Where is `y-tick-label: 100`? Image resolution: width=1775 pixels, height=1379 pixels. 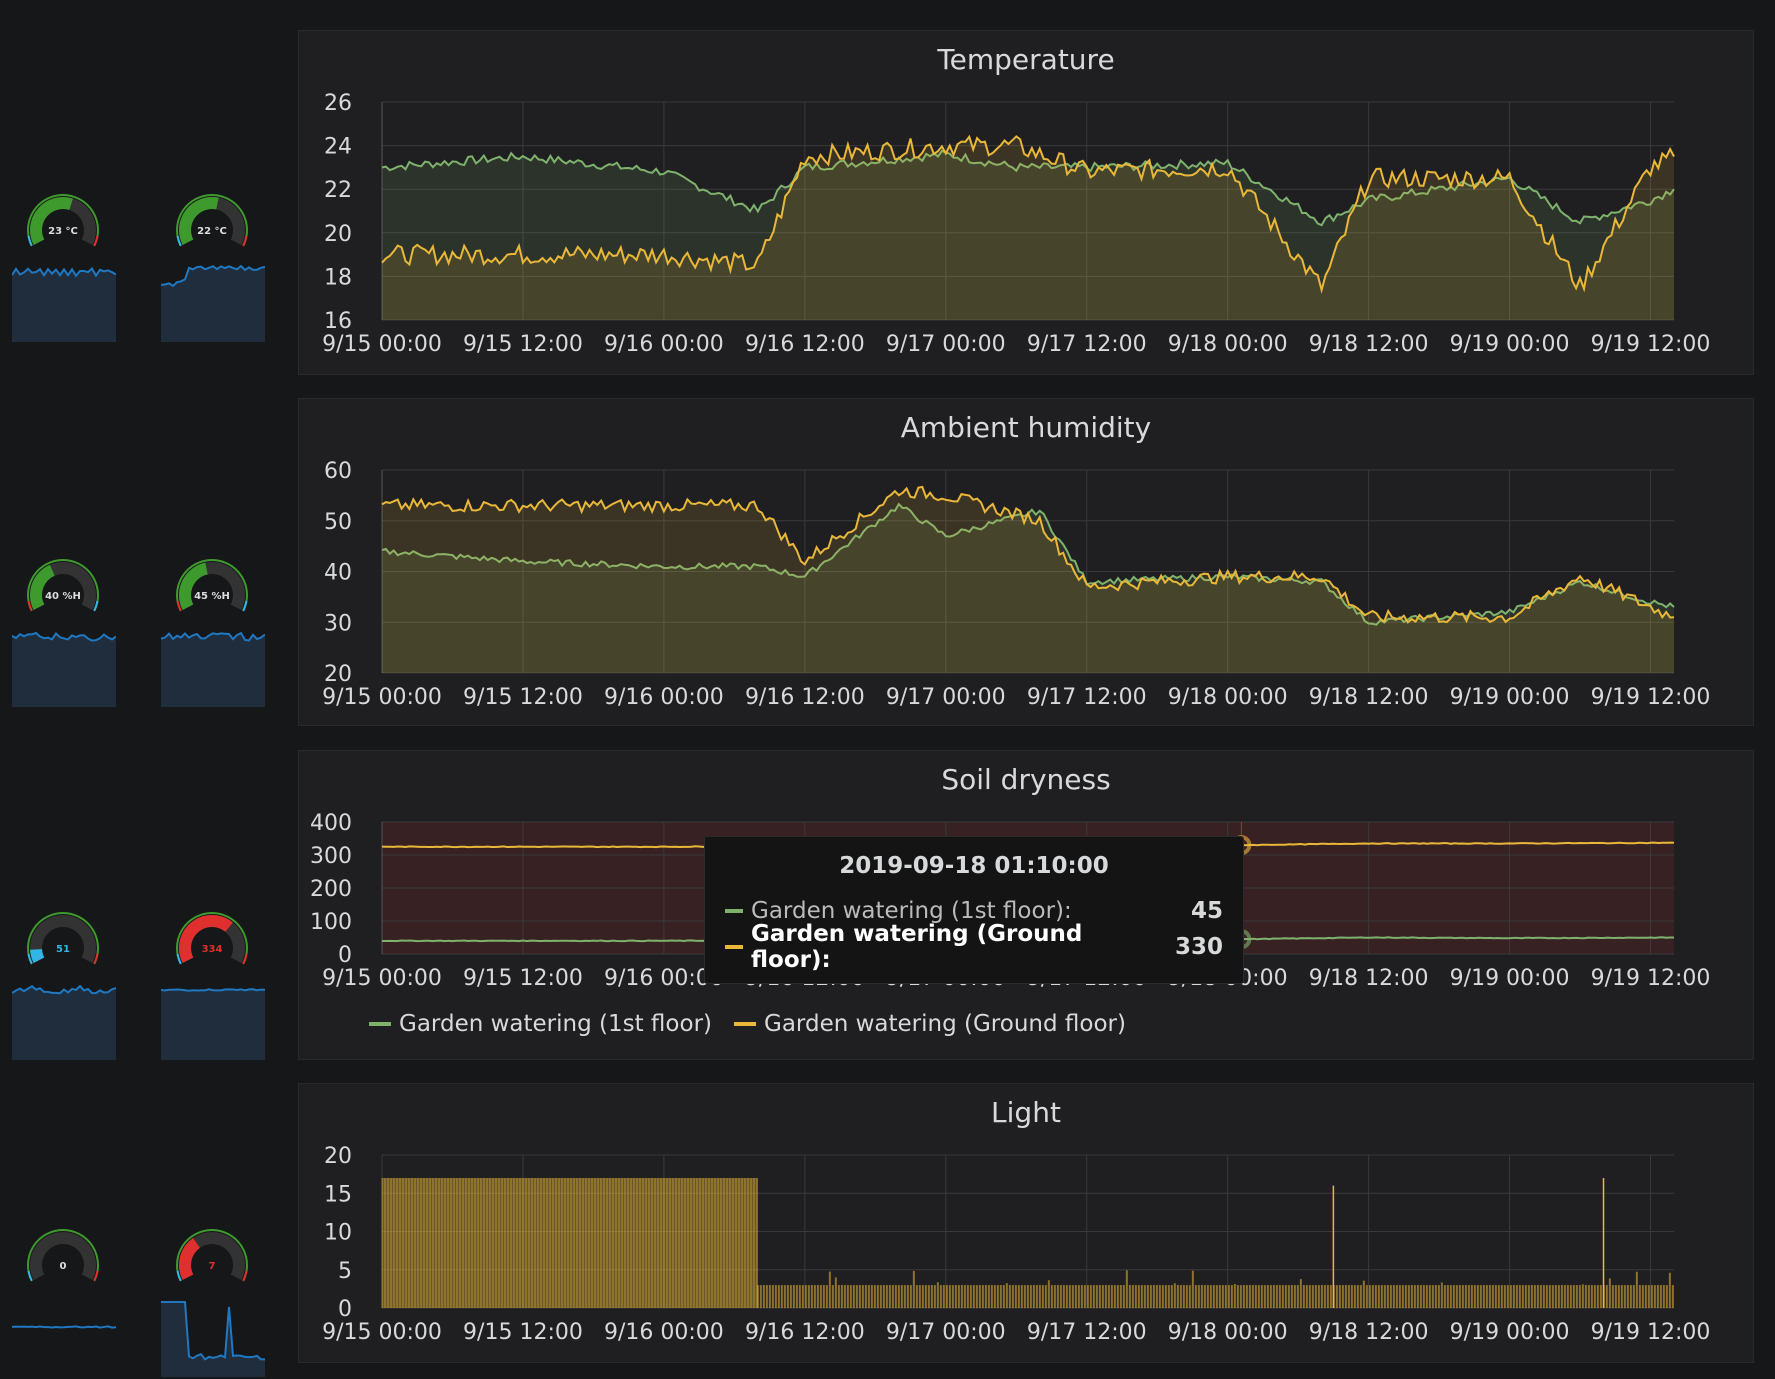
y-tick-label: 100 is located at coordinates (331, 922).